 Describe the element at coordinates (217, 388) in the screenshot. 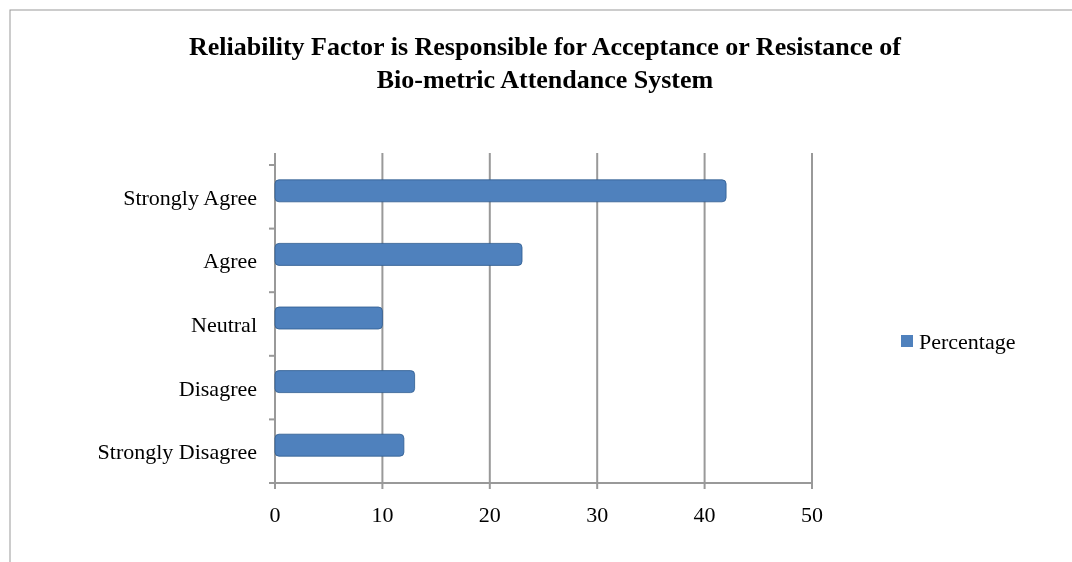

I see `y-tick-label: Disagree` at that location.